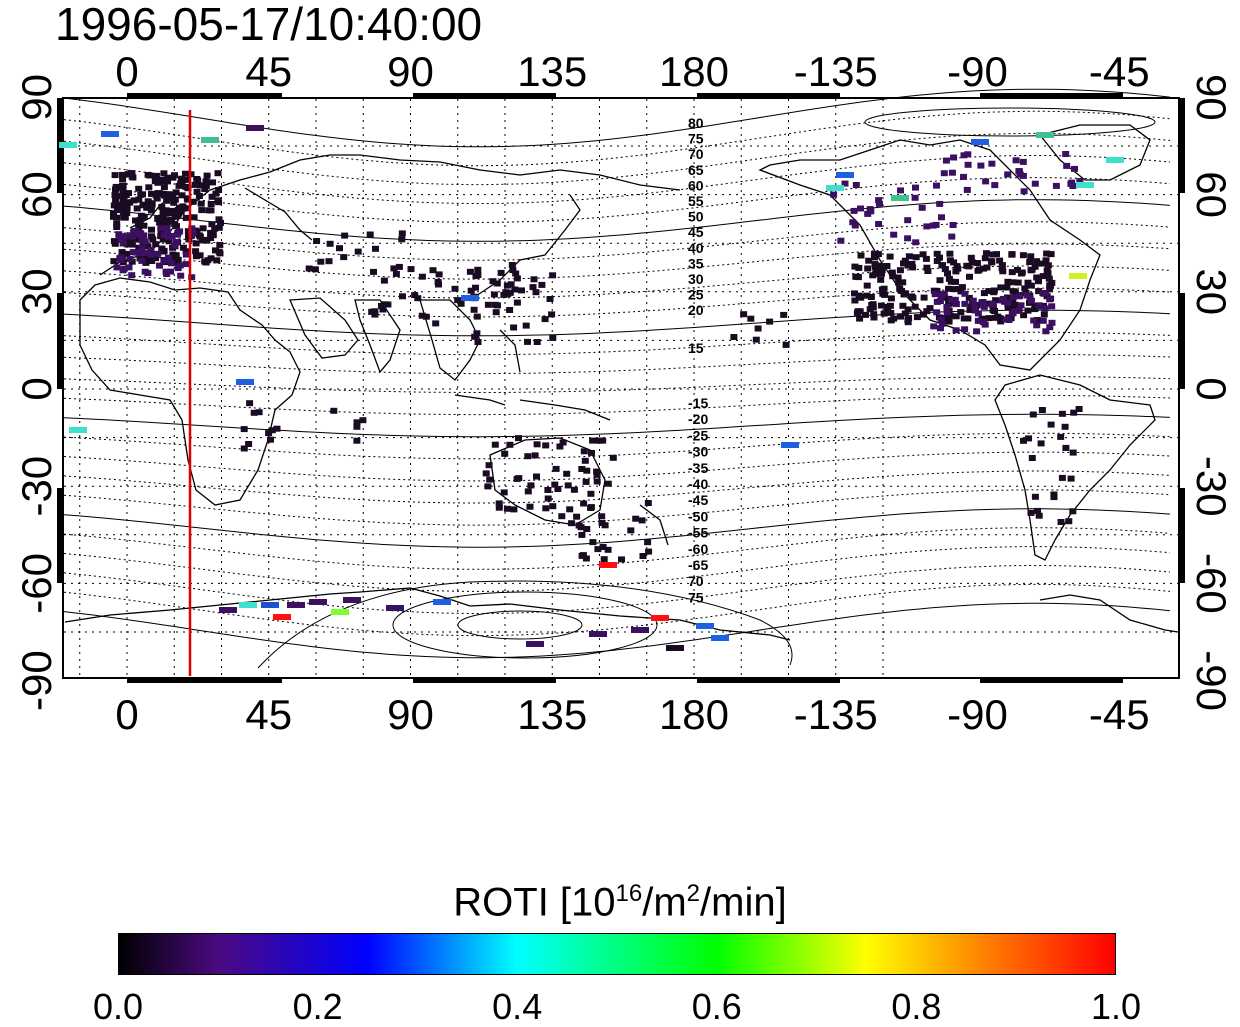 This screenshot has width=1240, height=1027. Describe the element at coordinates (36, 388) in the screenshot. I see `left-axis-label: 0` at that location.